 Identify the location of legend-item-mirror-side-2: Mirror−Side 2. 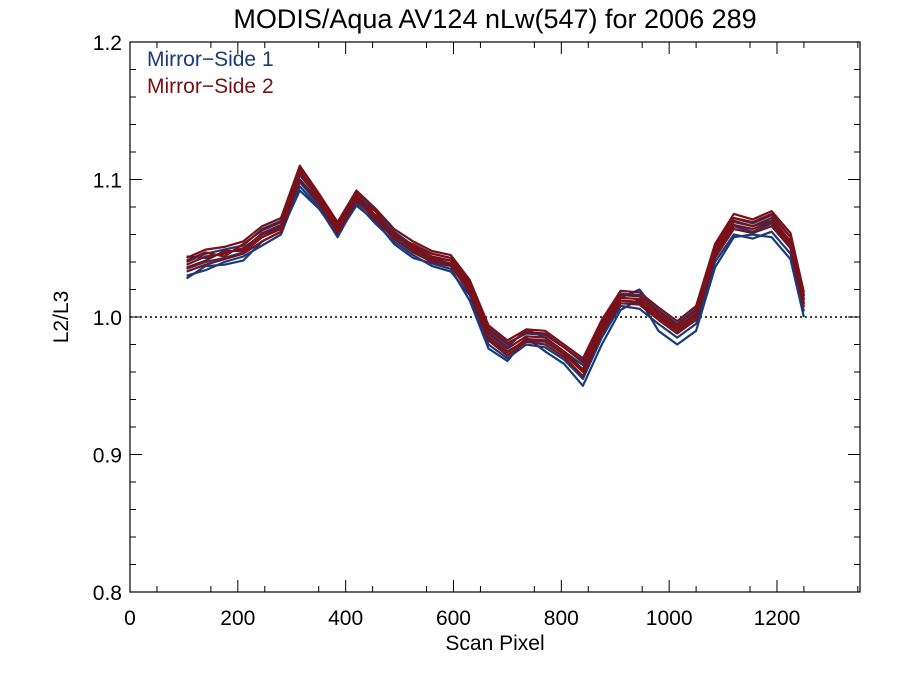
(210, 86).